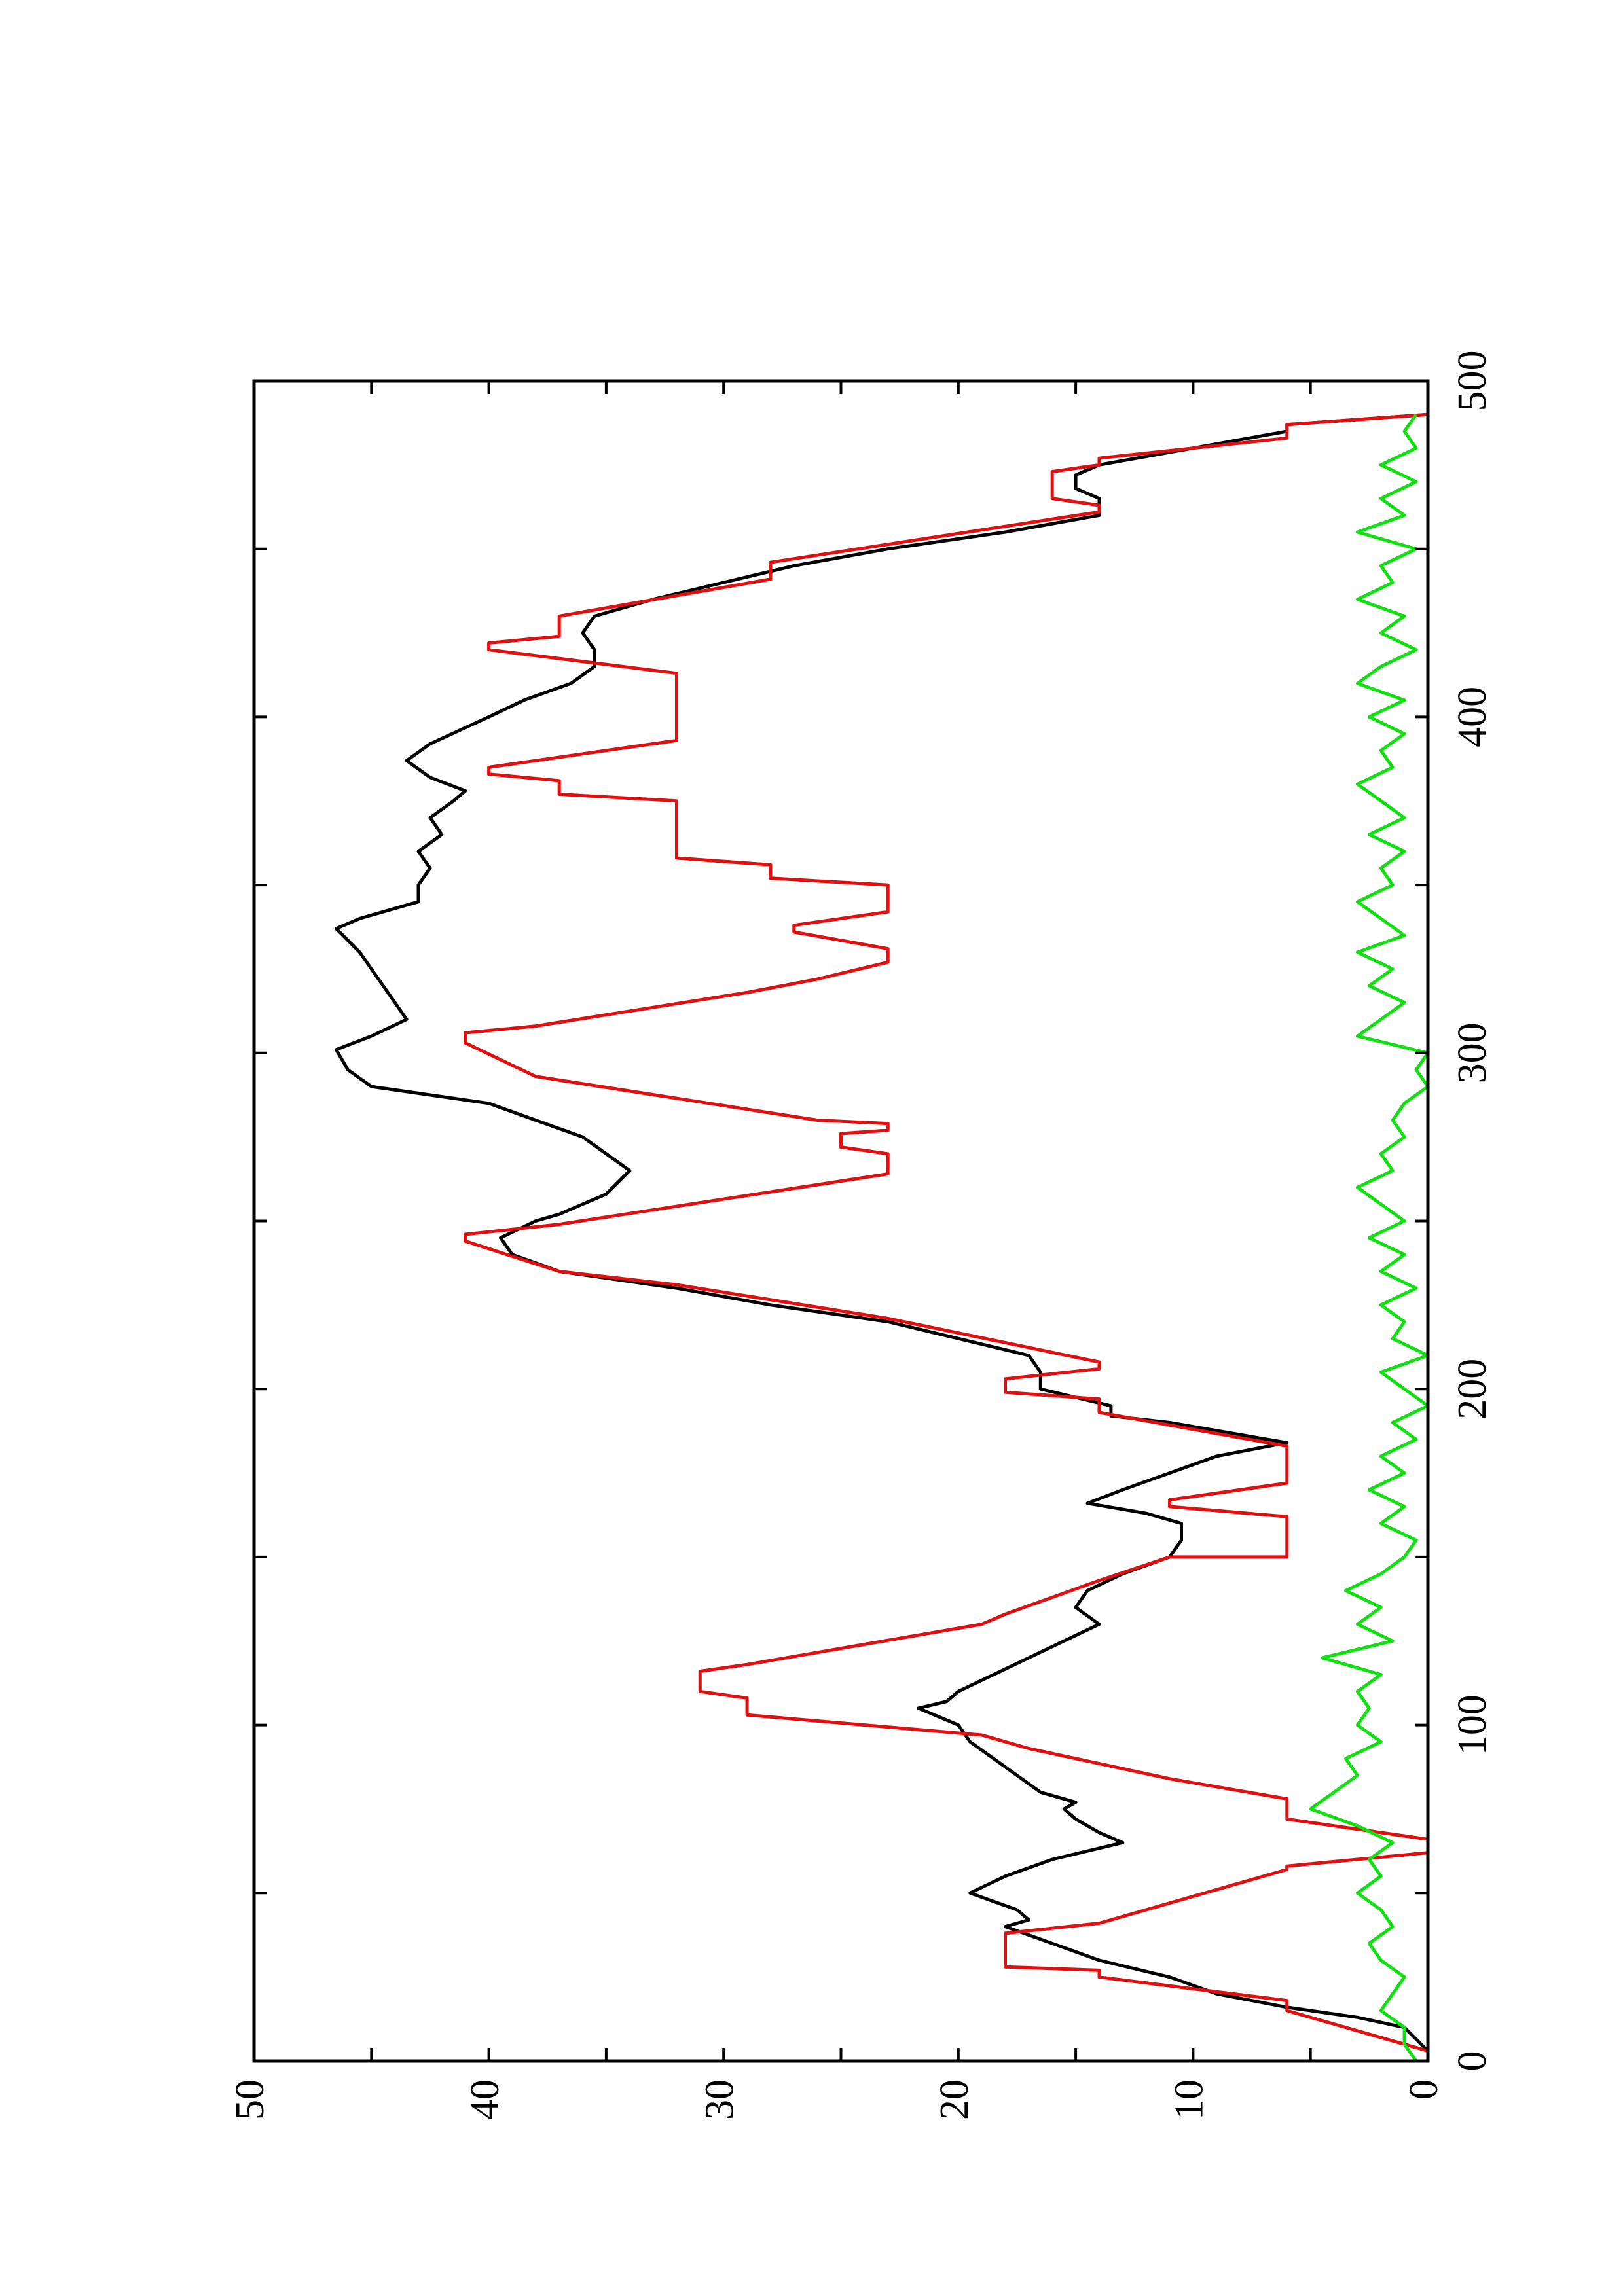  What do you see at coordinates (1472, 1725) in the screenshot?
I see `x-tick-label: 100` at bounding box center [1472, 1725].